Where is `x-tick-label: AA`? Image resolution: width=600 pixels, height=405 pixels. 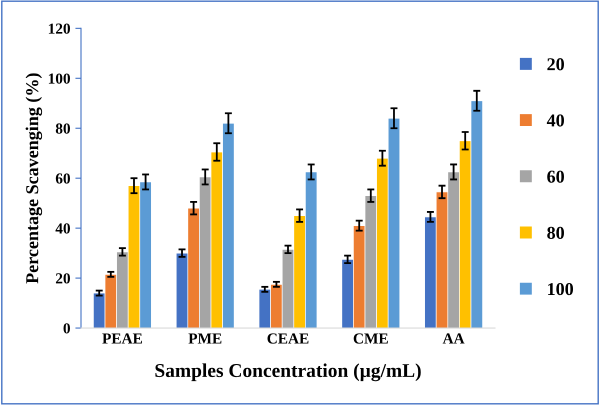 x-tick-label: AA is located at coordinates (453, 338).